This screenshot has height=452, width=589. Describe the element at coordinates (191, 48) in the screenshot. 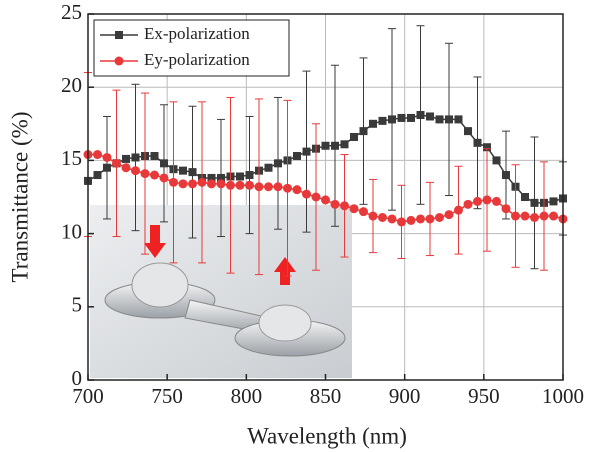

I see `legend-box` at that location.